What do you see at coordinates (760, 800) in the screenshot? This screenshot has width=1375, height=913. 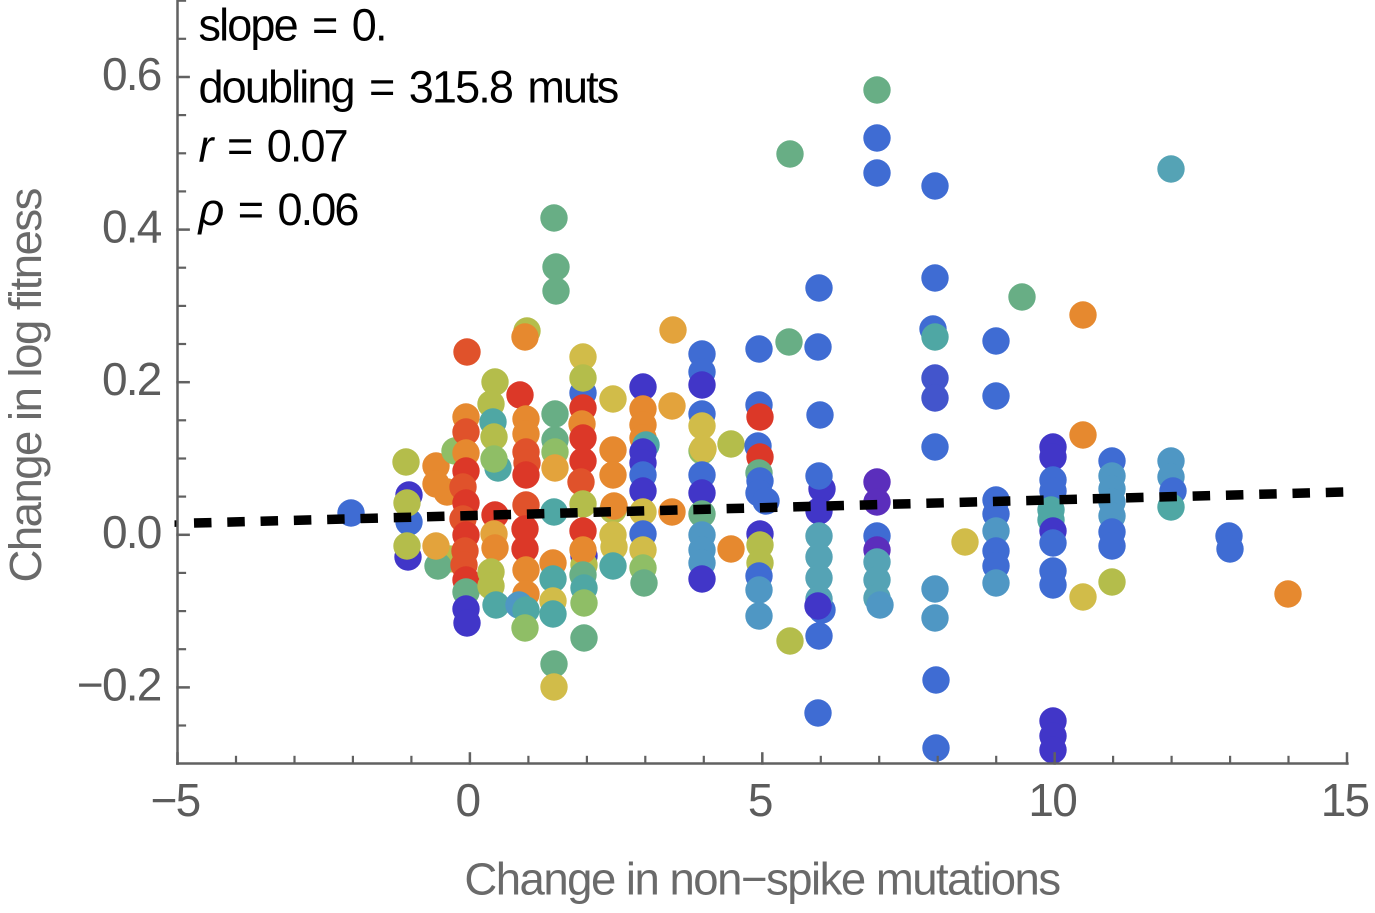 I see `svg-text: 5` at bounding box center [760, 800].